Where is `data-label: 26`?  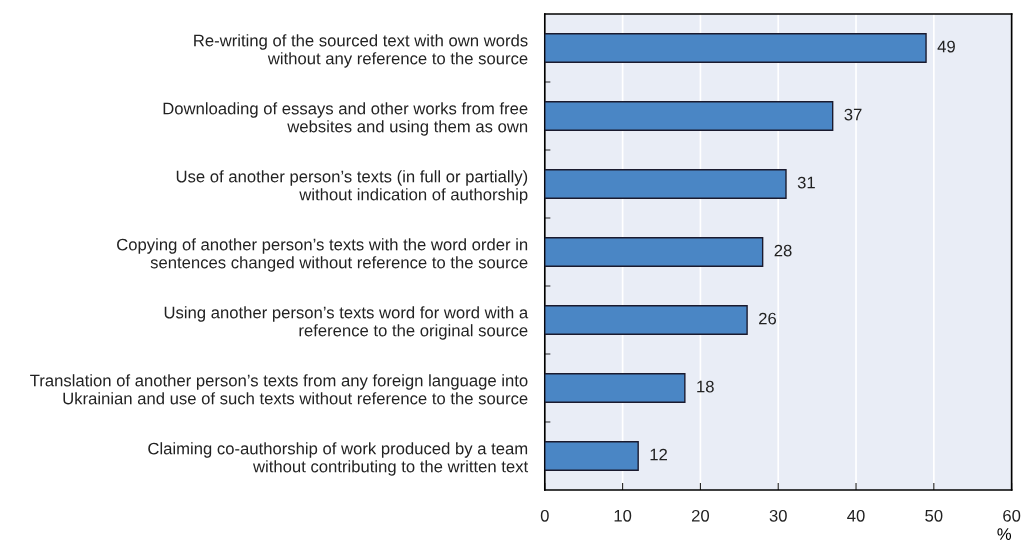
data-label: 26 is located at coordinates (768, 318).